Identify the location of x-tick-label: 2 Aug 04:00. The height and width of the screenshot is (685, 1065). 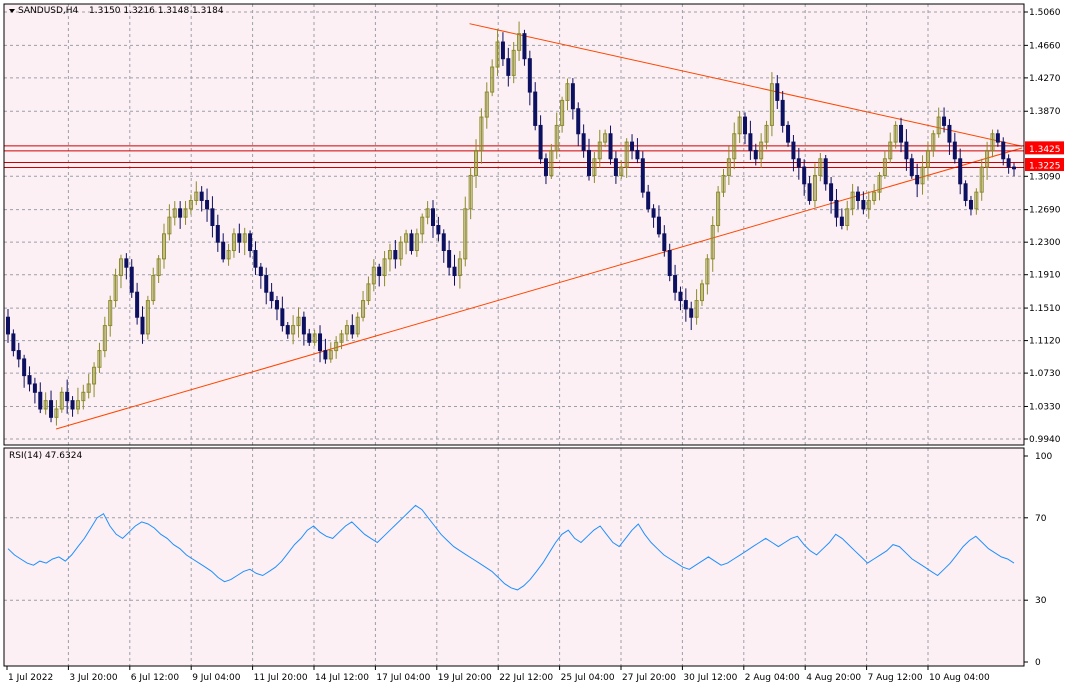
(772, 678).